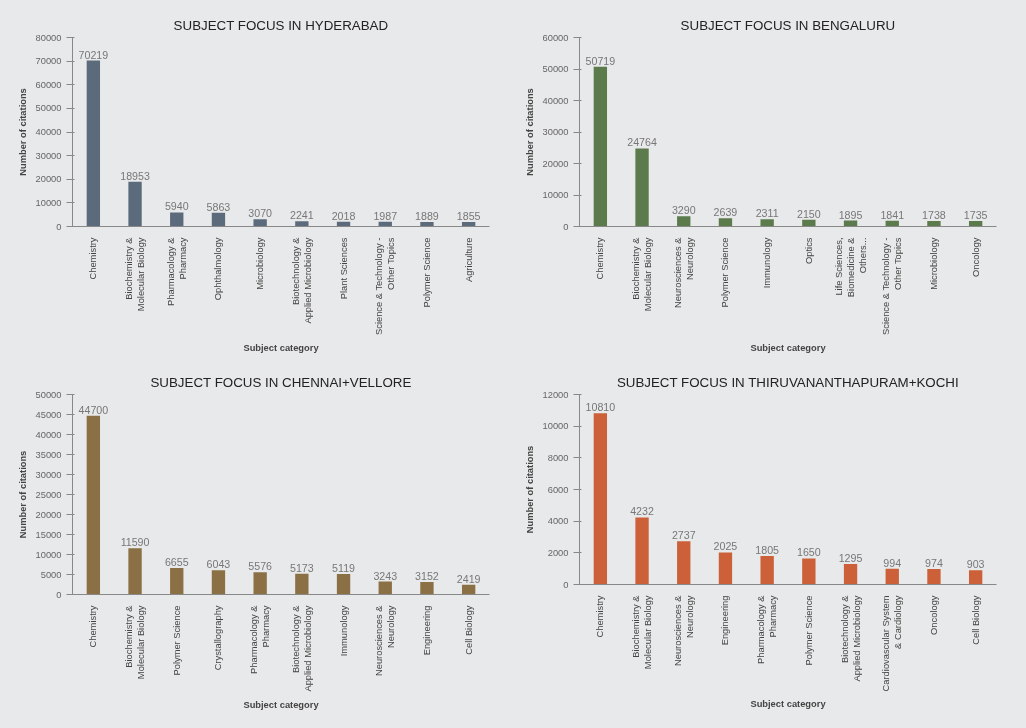  Describe the element at coordinates (426, 630) in the screenshot. I see `x-tick-label: Engineering` at that location.